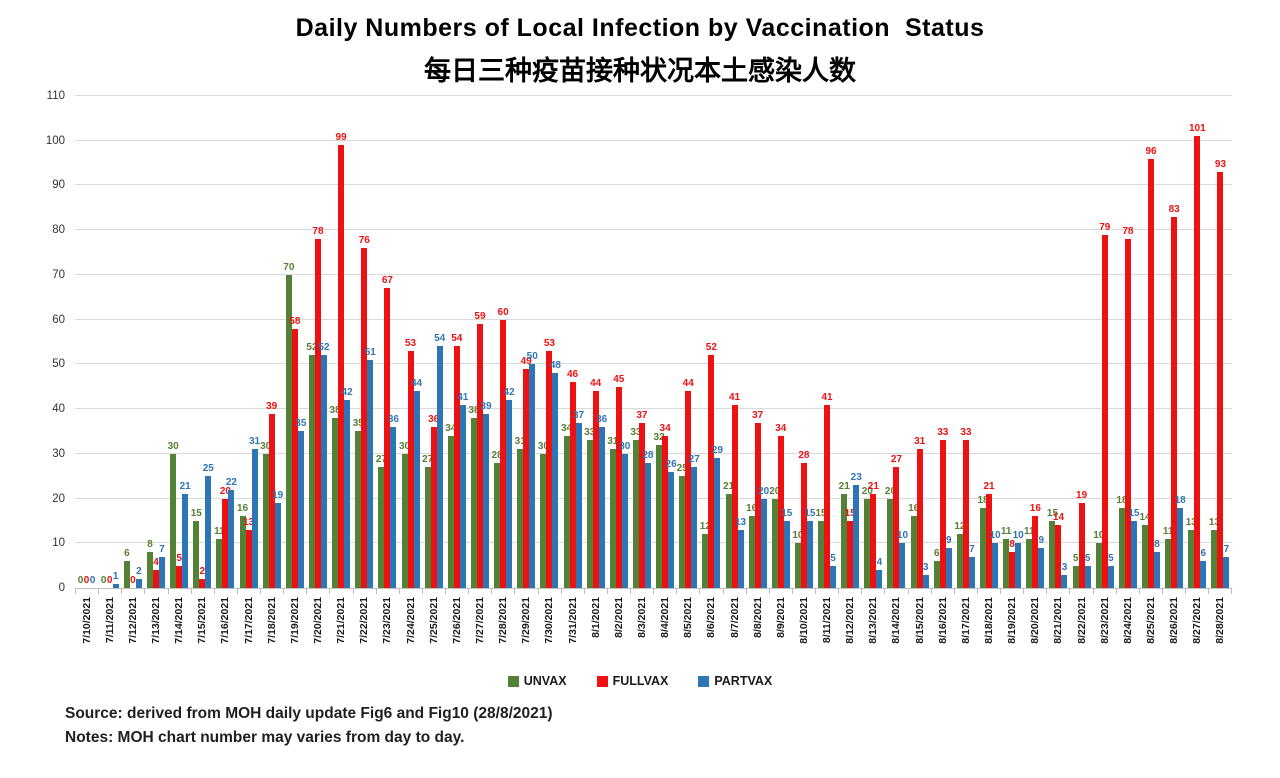  Describe the element at coordinates (497, 519) in the screenshot. I see `unvax-bar: 28` at that location.